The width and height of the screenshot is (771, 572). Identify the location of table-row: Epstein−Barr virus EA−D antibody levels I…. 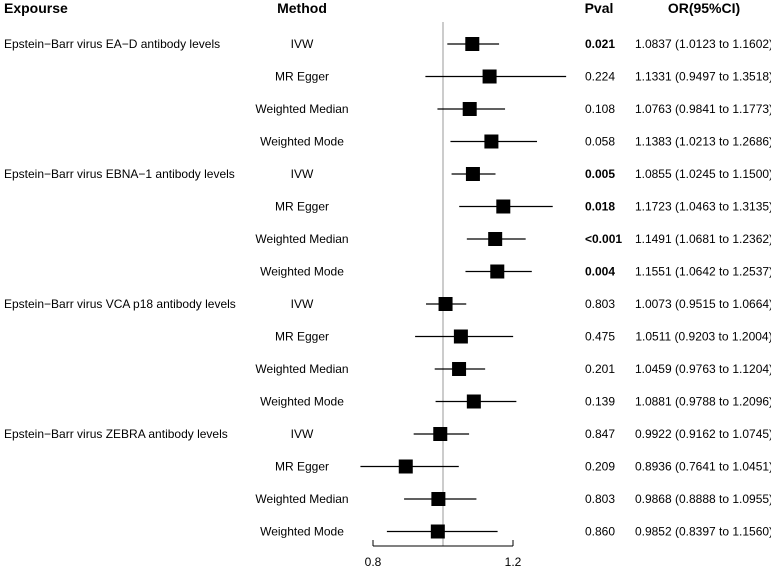
(387, 44).